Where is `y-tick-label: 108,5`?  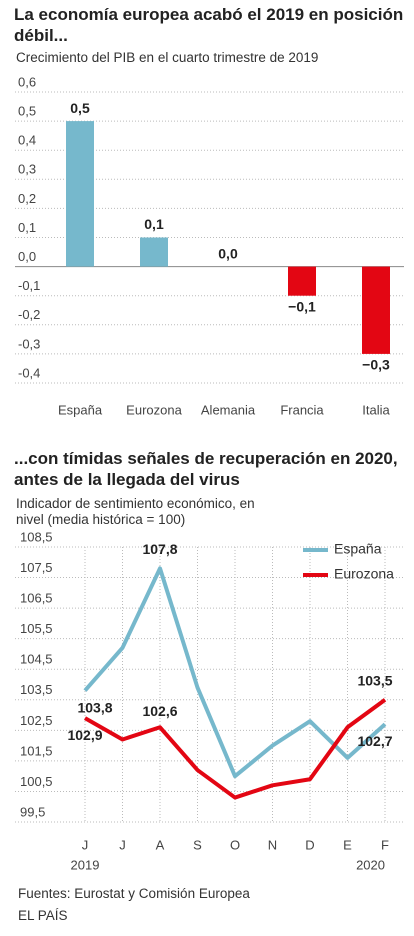
y-tick-label: 108,5 is located at coordinates (36, 536).